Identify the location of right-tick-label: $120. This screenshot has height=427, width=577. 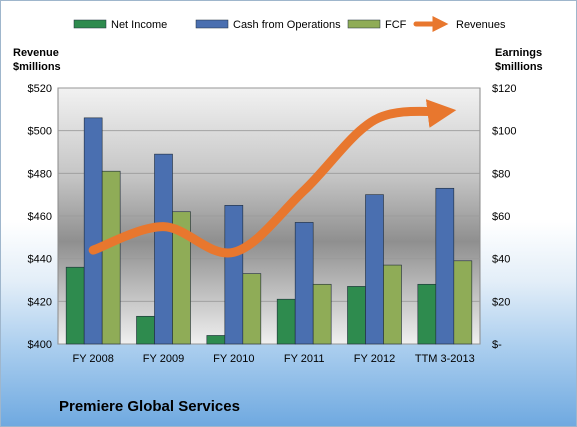
(504, 89).